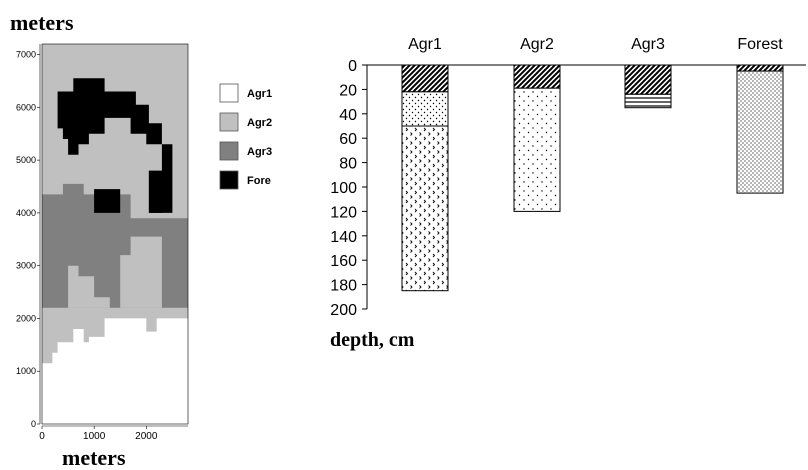 This screenshot has height=470, width=808. I want to click on map-title: meters, so click(42, 22).